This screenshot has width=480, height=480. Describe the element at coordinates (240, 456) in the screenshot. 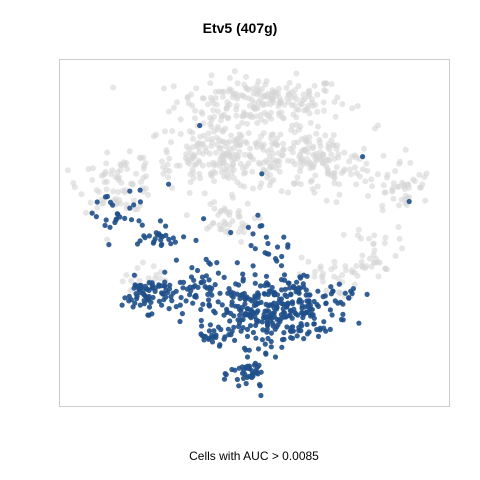

I see `x-axis-label: Cells with AUC > 0.0085` at that location.